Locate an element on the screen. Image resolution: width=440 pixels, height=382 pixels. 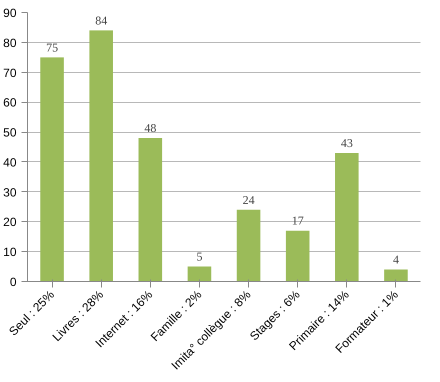
y-tick-label: 90 is located at coordinates (10, 13).